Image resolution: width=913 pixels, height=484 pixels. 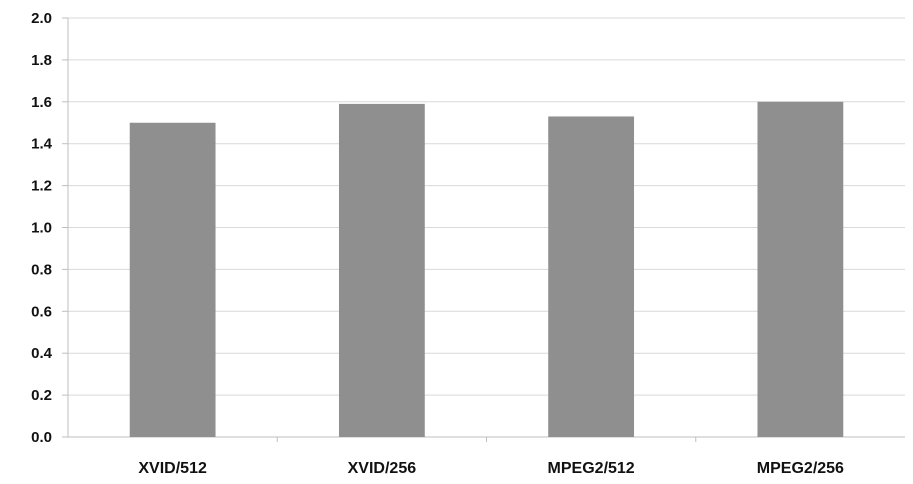 I want to click on y-tick-label: 0.0, so click(x=41, y=437).